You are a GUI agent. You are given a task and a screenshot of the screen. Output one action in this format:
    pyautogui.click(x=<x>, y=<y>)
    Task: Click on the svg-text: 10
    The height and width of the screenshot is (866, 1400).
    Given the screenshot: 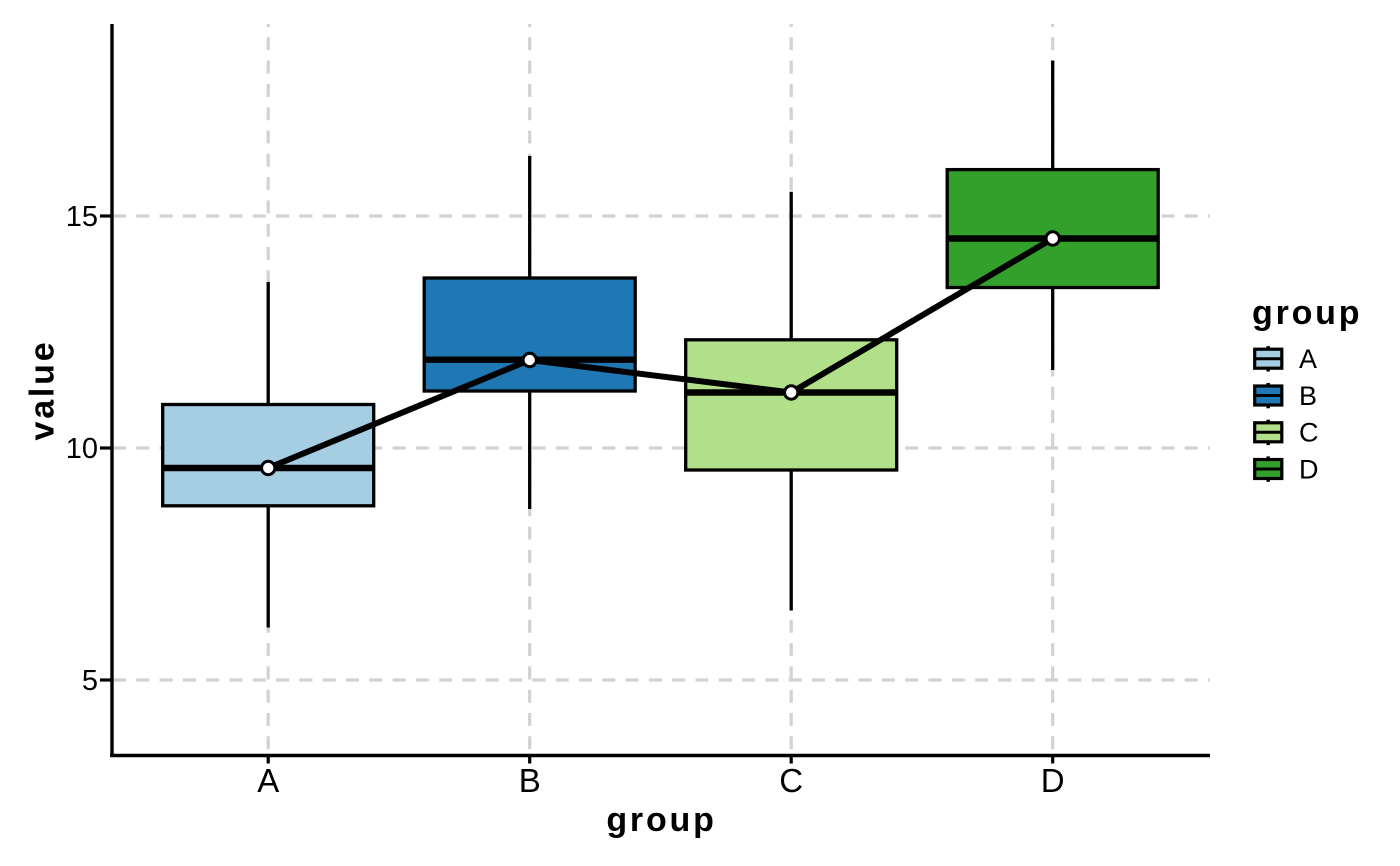 What is the action you would take?
    pyautogui.click(x=82, y=449)
    